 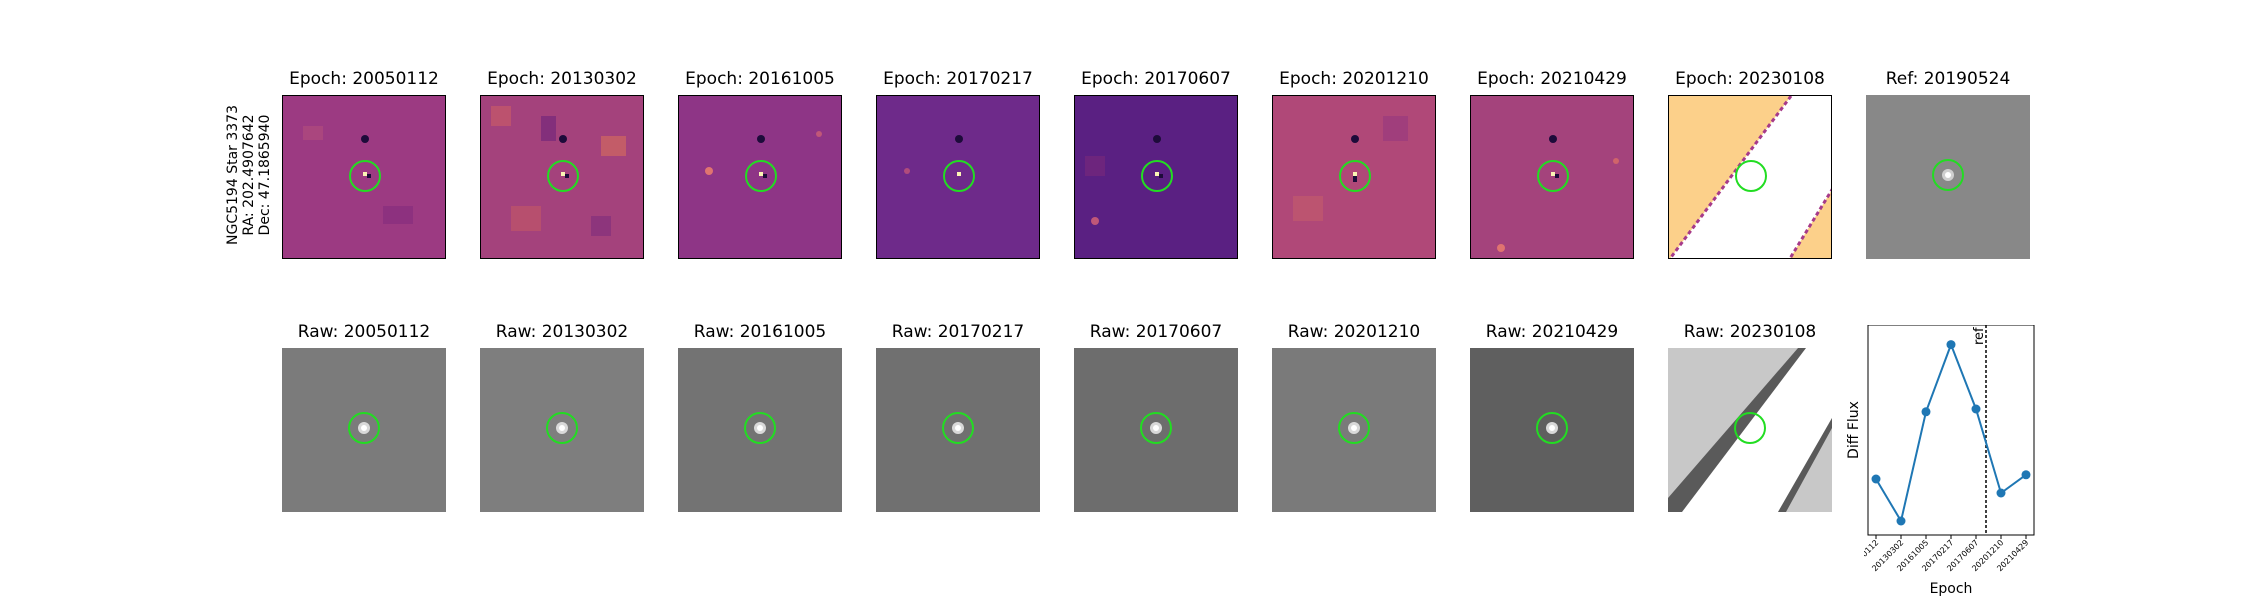 I want to click on panel-title-raw-4: Raw: 20170217, so click(x=958, y=332).